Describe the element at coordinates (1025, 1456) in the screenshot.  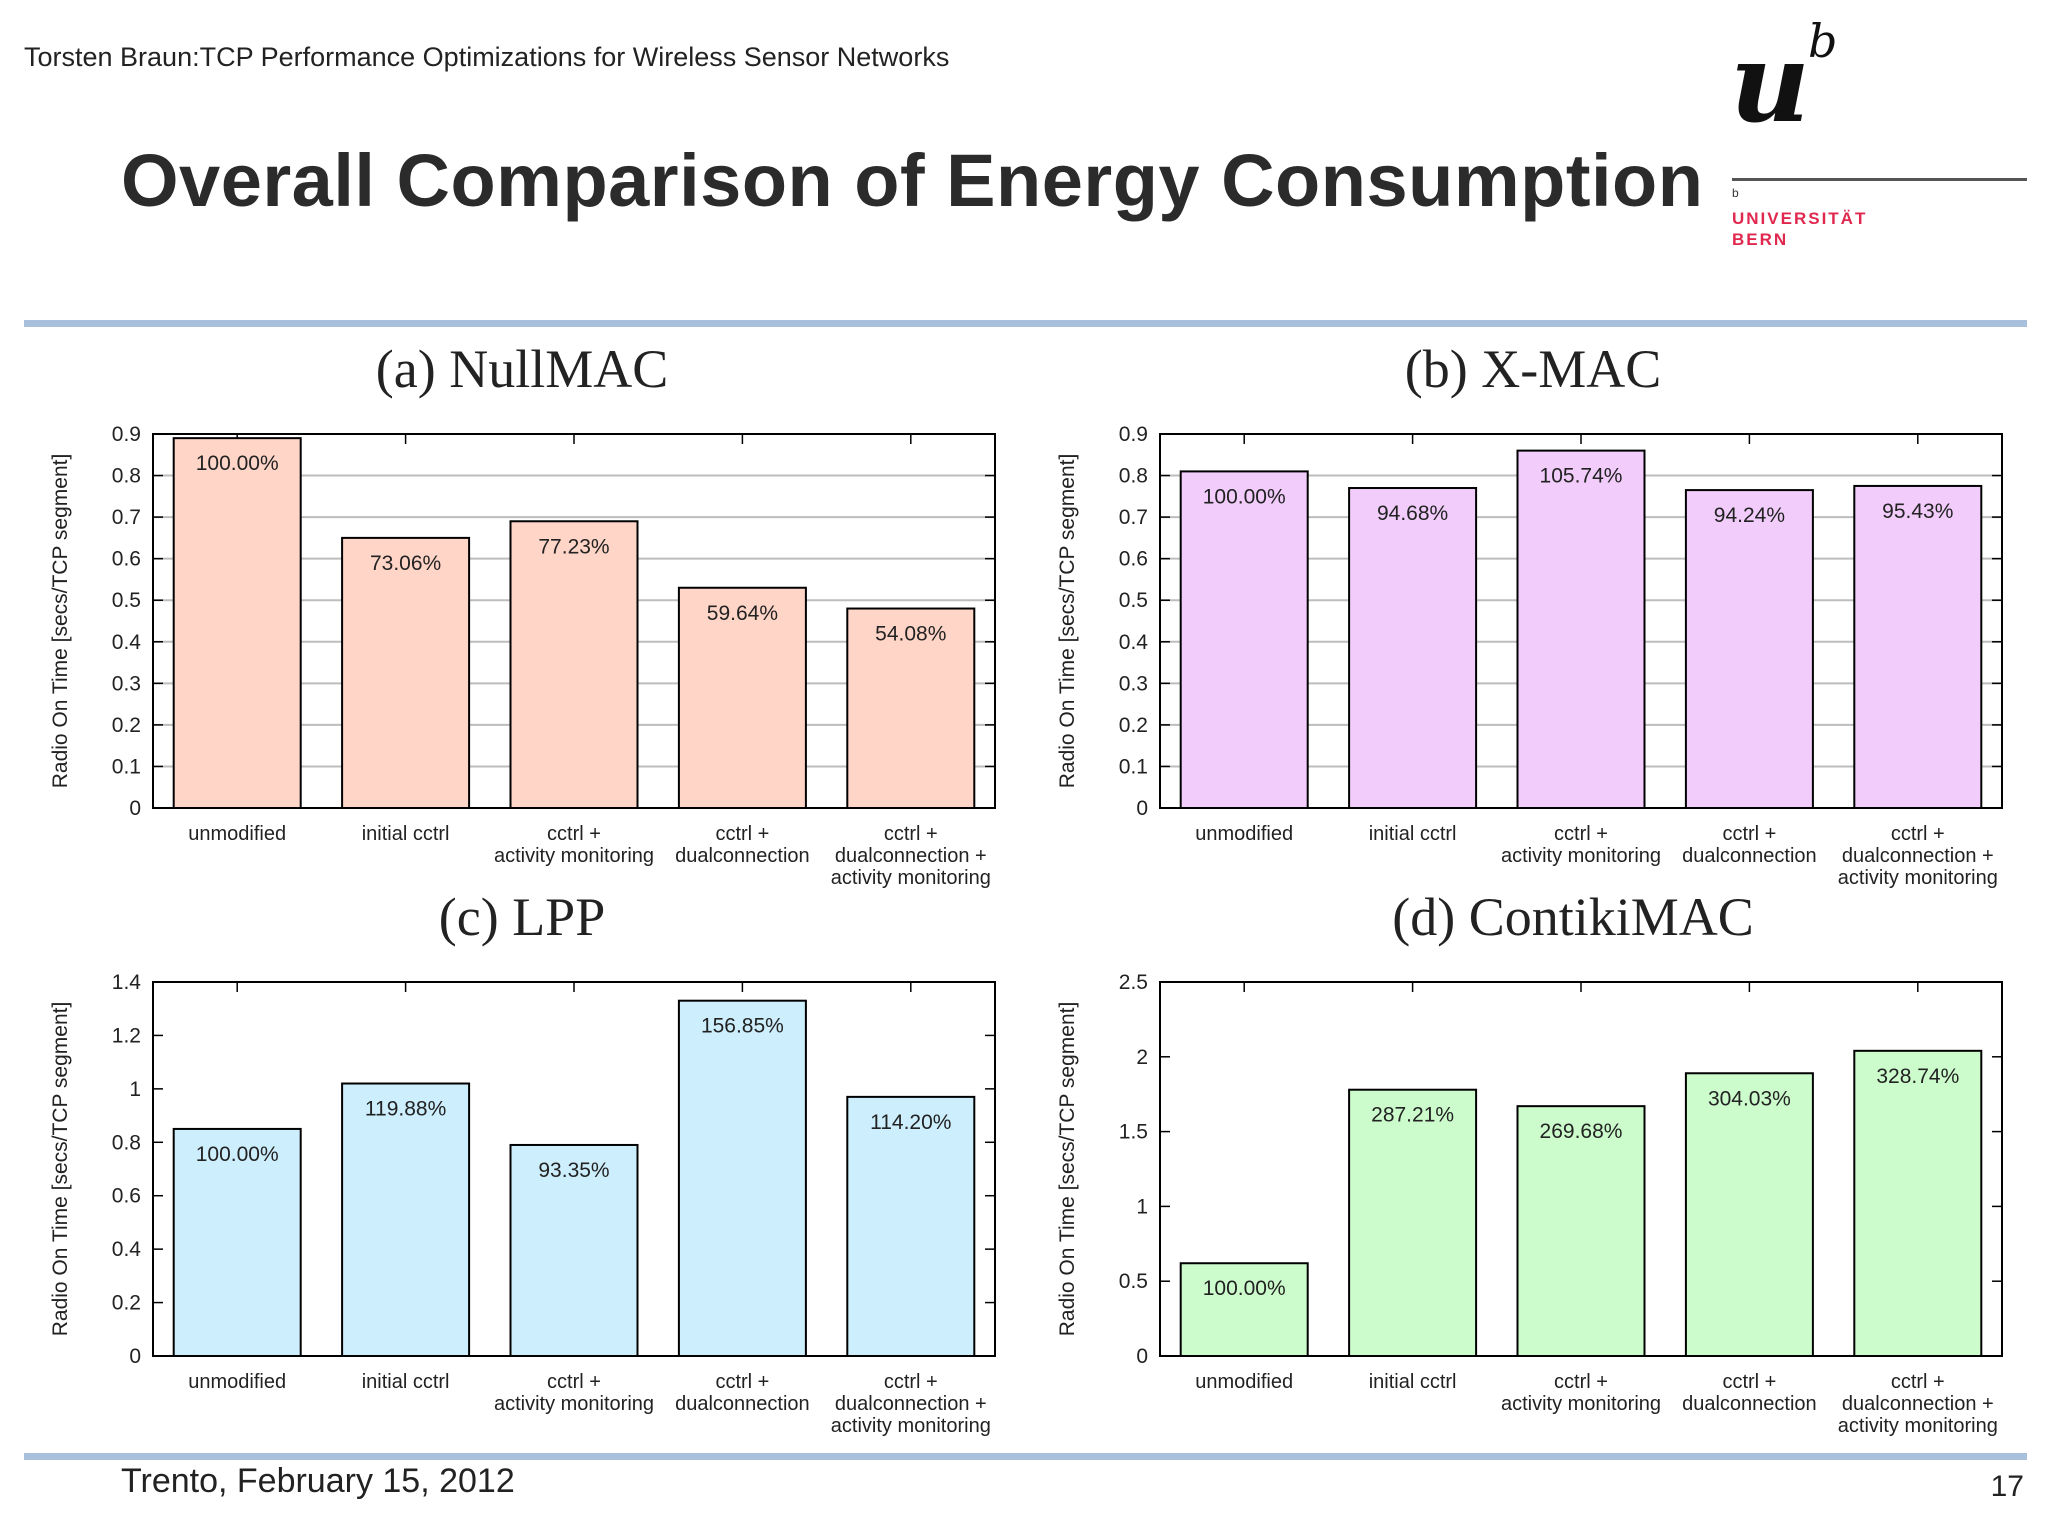
I see `bottom-divider` at that location.